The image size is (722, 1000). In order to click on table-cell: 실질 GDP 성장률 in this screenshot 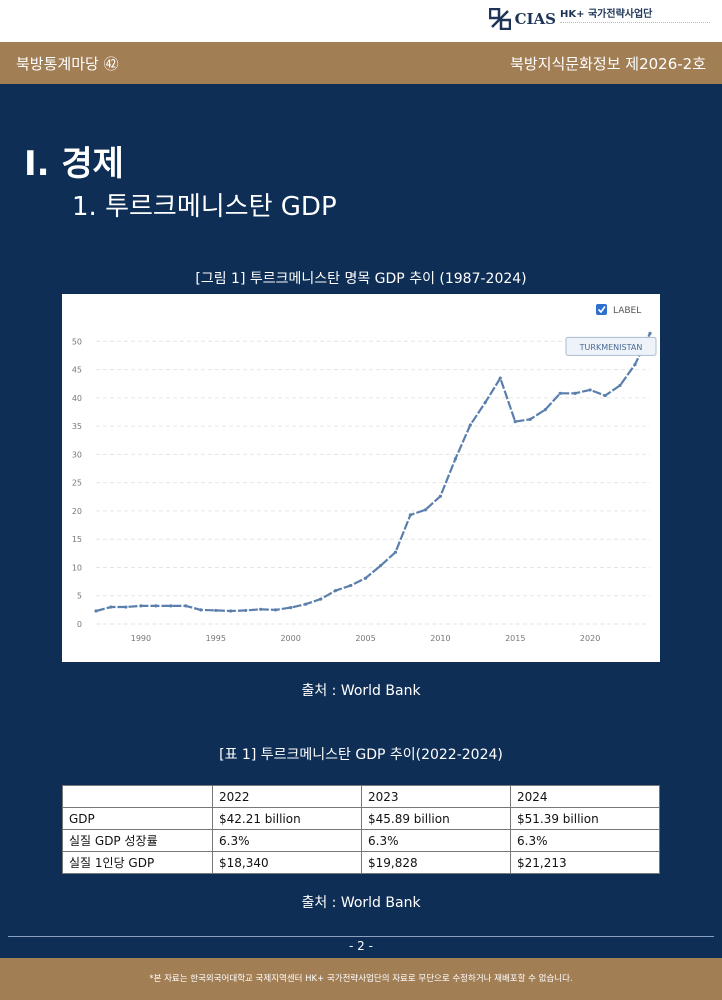, I will do `click(137, 840)`.